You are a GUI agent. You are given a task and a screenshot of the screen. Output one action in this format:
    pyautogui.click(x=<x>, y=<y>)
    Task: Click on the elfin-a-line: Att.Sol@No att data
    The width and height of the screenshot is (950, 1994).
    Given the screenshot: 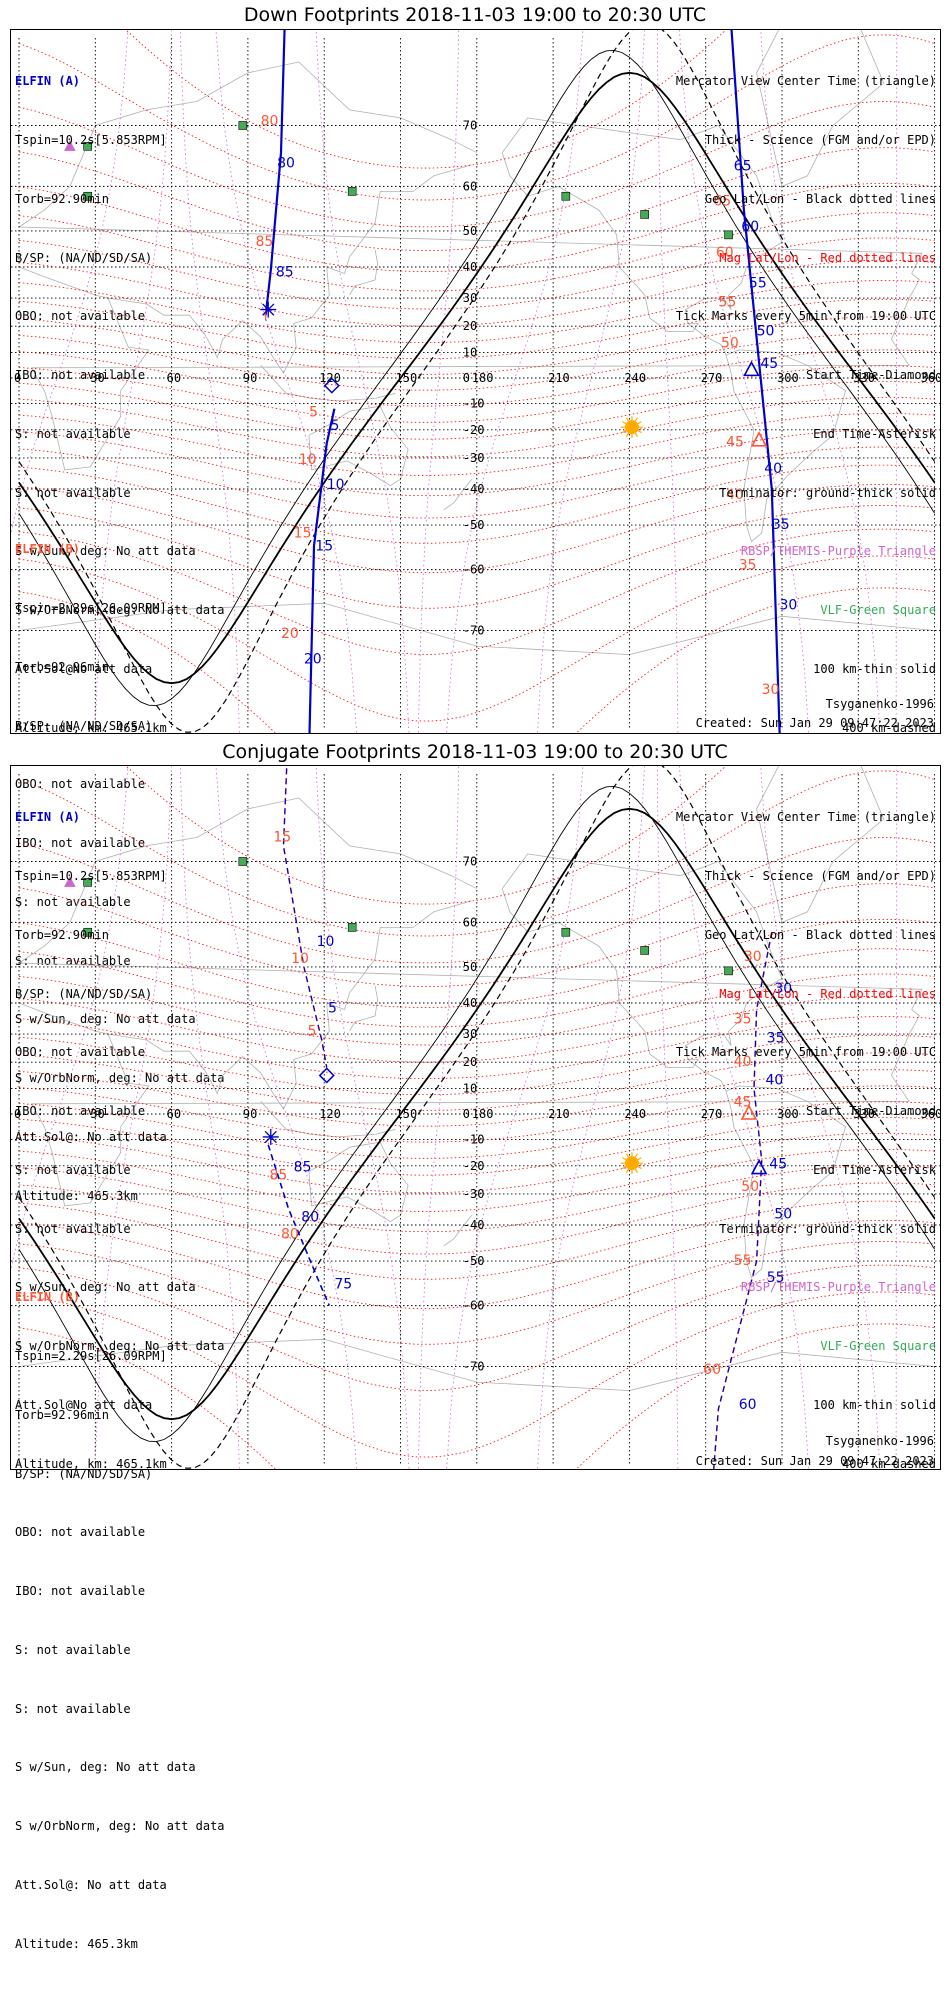 What is the action you would take?
    pyautogui.click(x=84, y=669)
    